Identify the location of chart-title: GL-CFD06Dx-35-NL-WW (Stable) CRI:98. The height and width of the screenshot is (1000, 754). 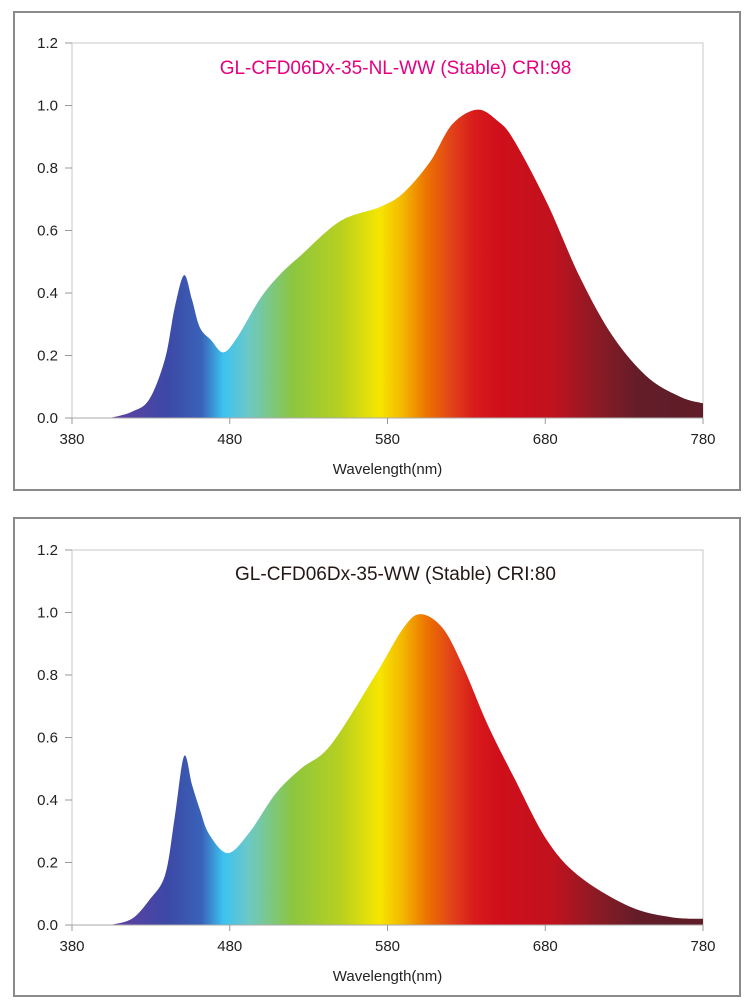
(396, 68).